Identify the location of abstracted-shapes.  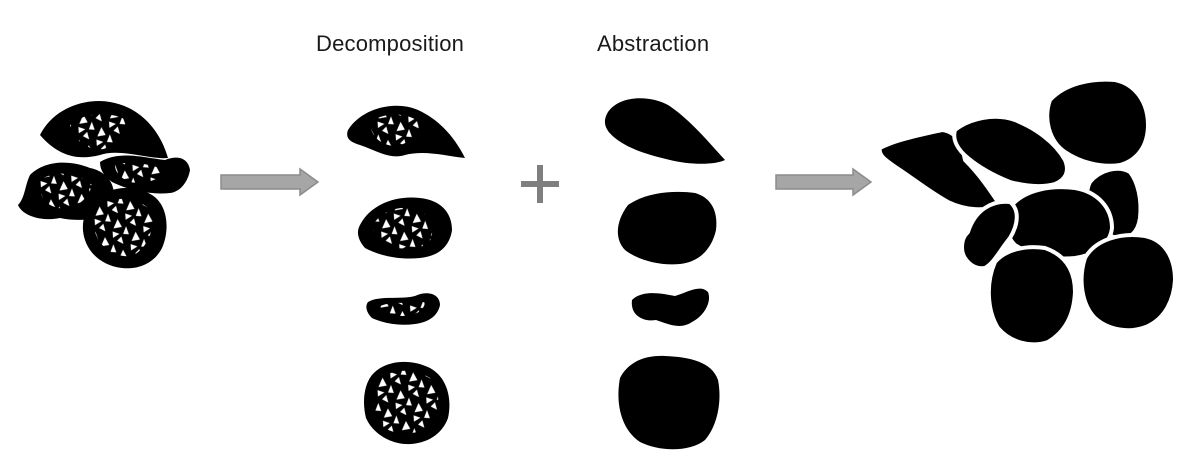
(664, 274).